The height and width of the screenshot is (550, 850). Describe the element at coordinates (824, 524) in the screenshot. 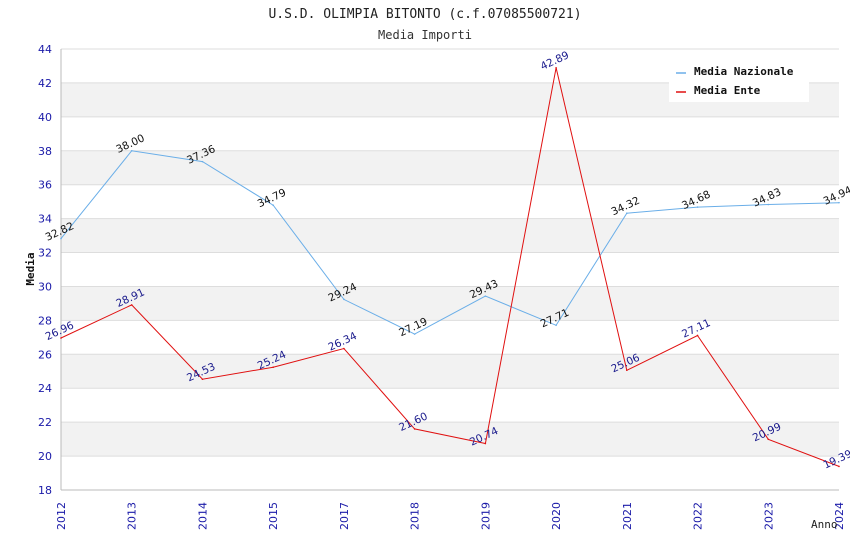

I see `x-axis-label: Anno` at that location.